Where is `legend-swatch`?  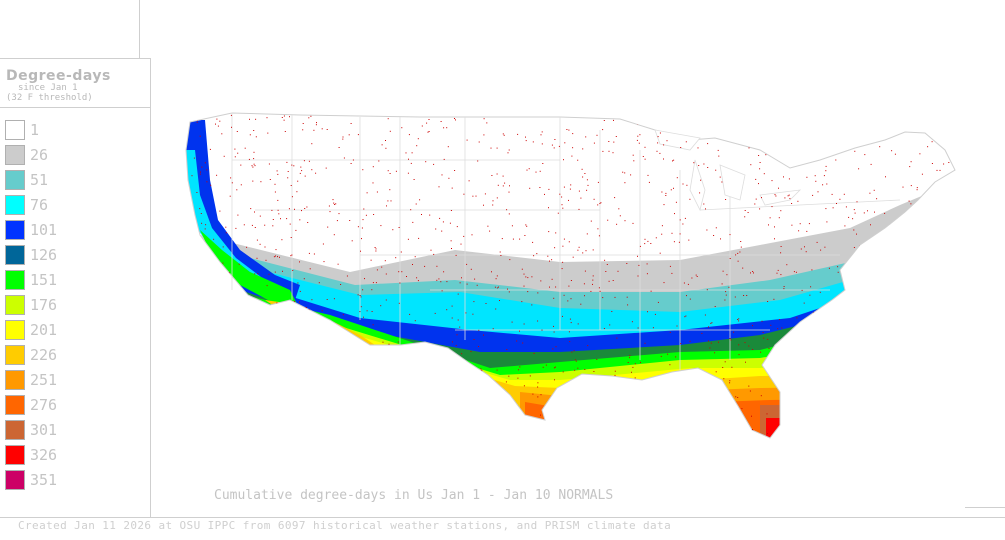
legend-swatch is located at coordinates (15, 280).